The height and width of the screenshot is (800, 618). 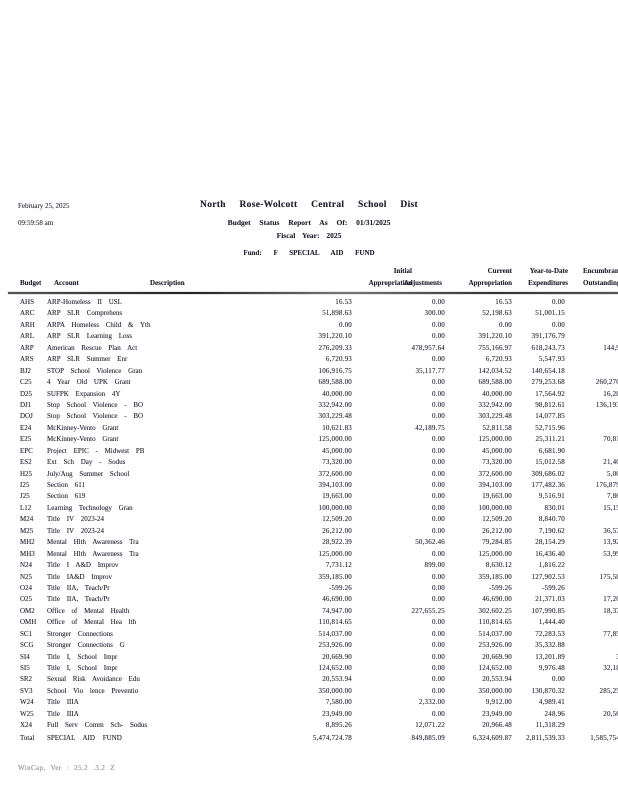 I want to click on account-description: Section 619, so click(x=66, y=496).